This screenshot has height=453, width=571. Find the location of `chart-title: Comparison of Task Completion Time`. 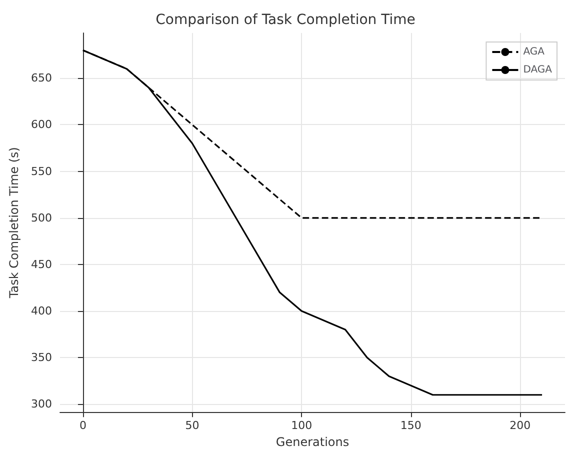

chart-title: Comparison of Task Completion Time is located at coordinates (286, 20).